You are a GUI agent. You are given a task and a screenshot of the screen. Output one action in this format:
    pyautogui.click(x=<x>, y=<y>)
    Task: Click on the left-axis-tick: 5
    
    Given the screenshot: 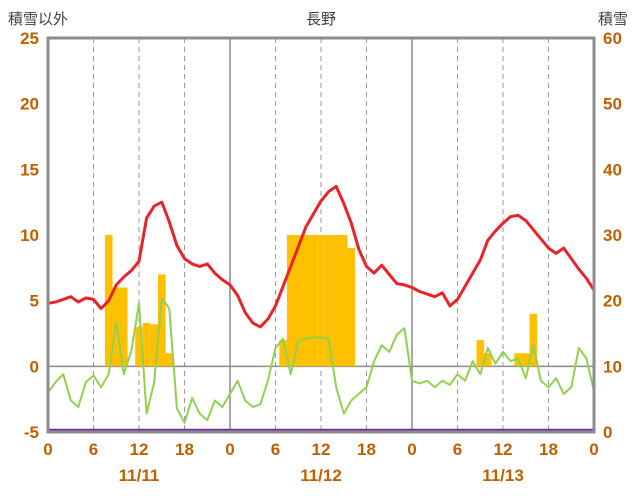 What is the action you would take?
    pyautogui.click(x=34, y=301)
    